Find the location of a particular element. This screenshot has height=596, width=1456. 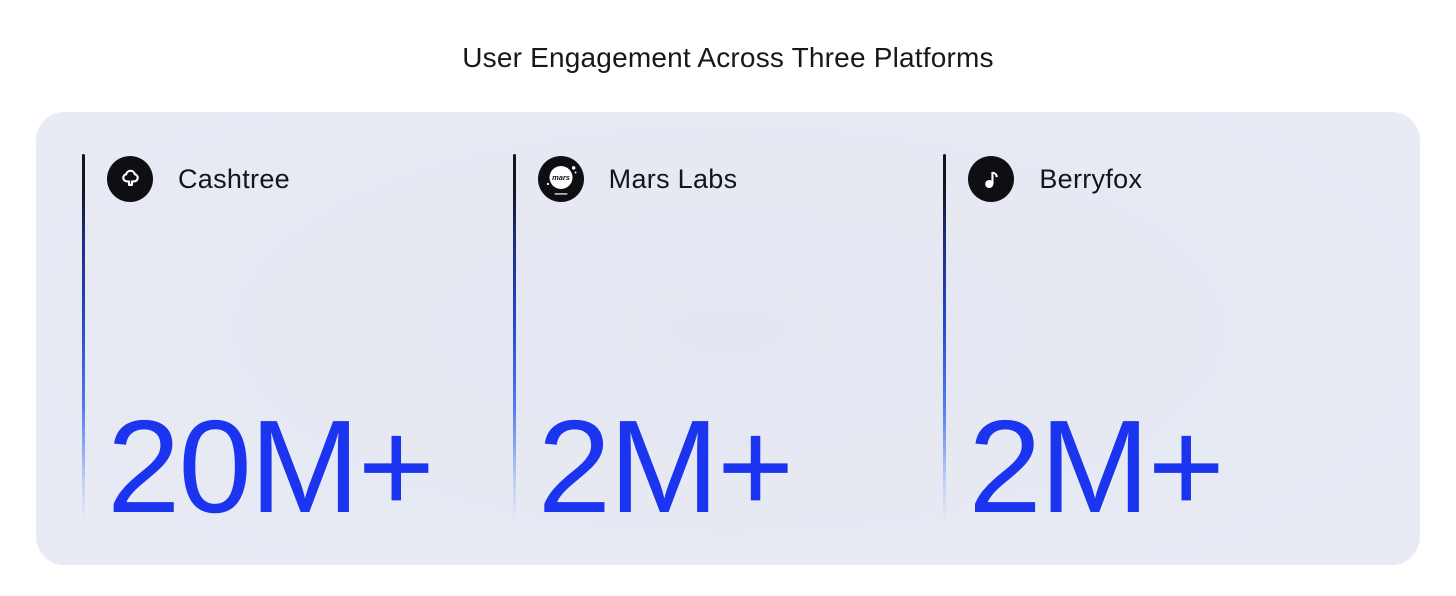

page-title: User Engagement Across Three Platforms is located at coordinates (728, 57).